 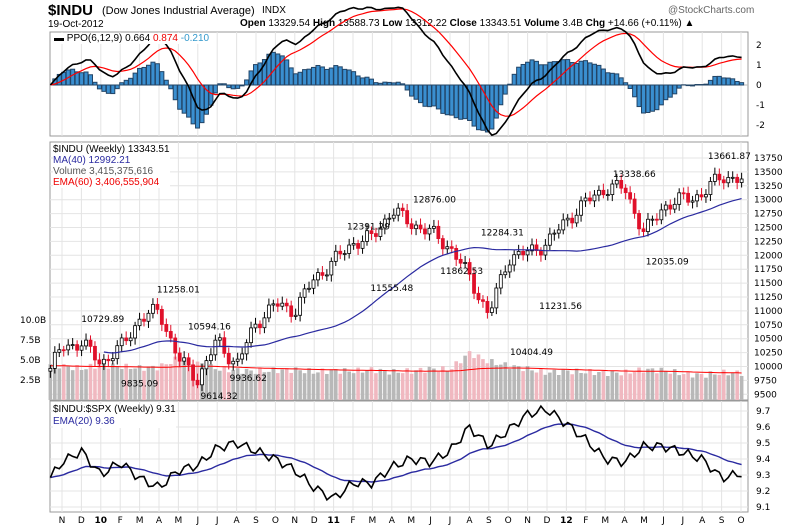 I want to click on y-tick-label: 13250, so click(x=768, y=187).